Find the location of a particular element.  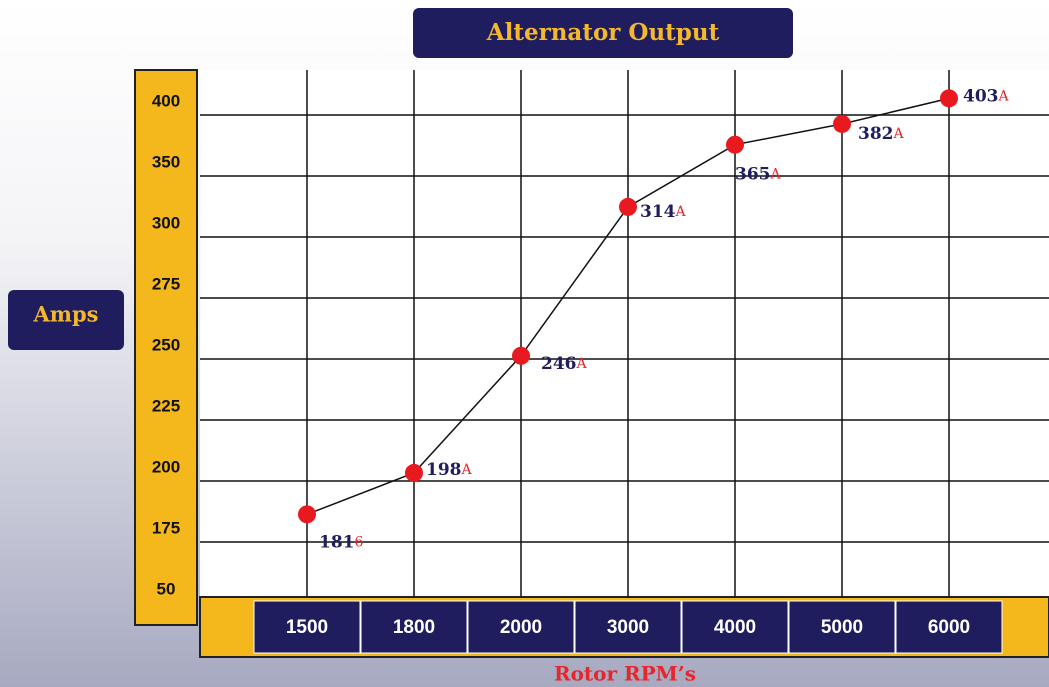

data-label: 198A is located at coordinates (449, 469).